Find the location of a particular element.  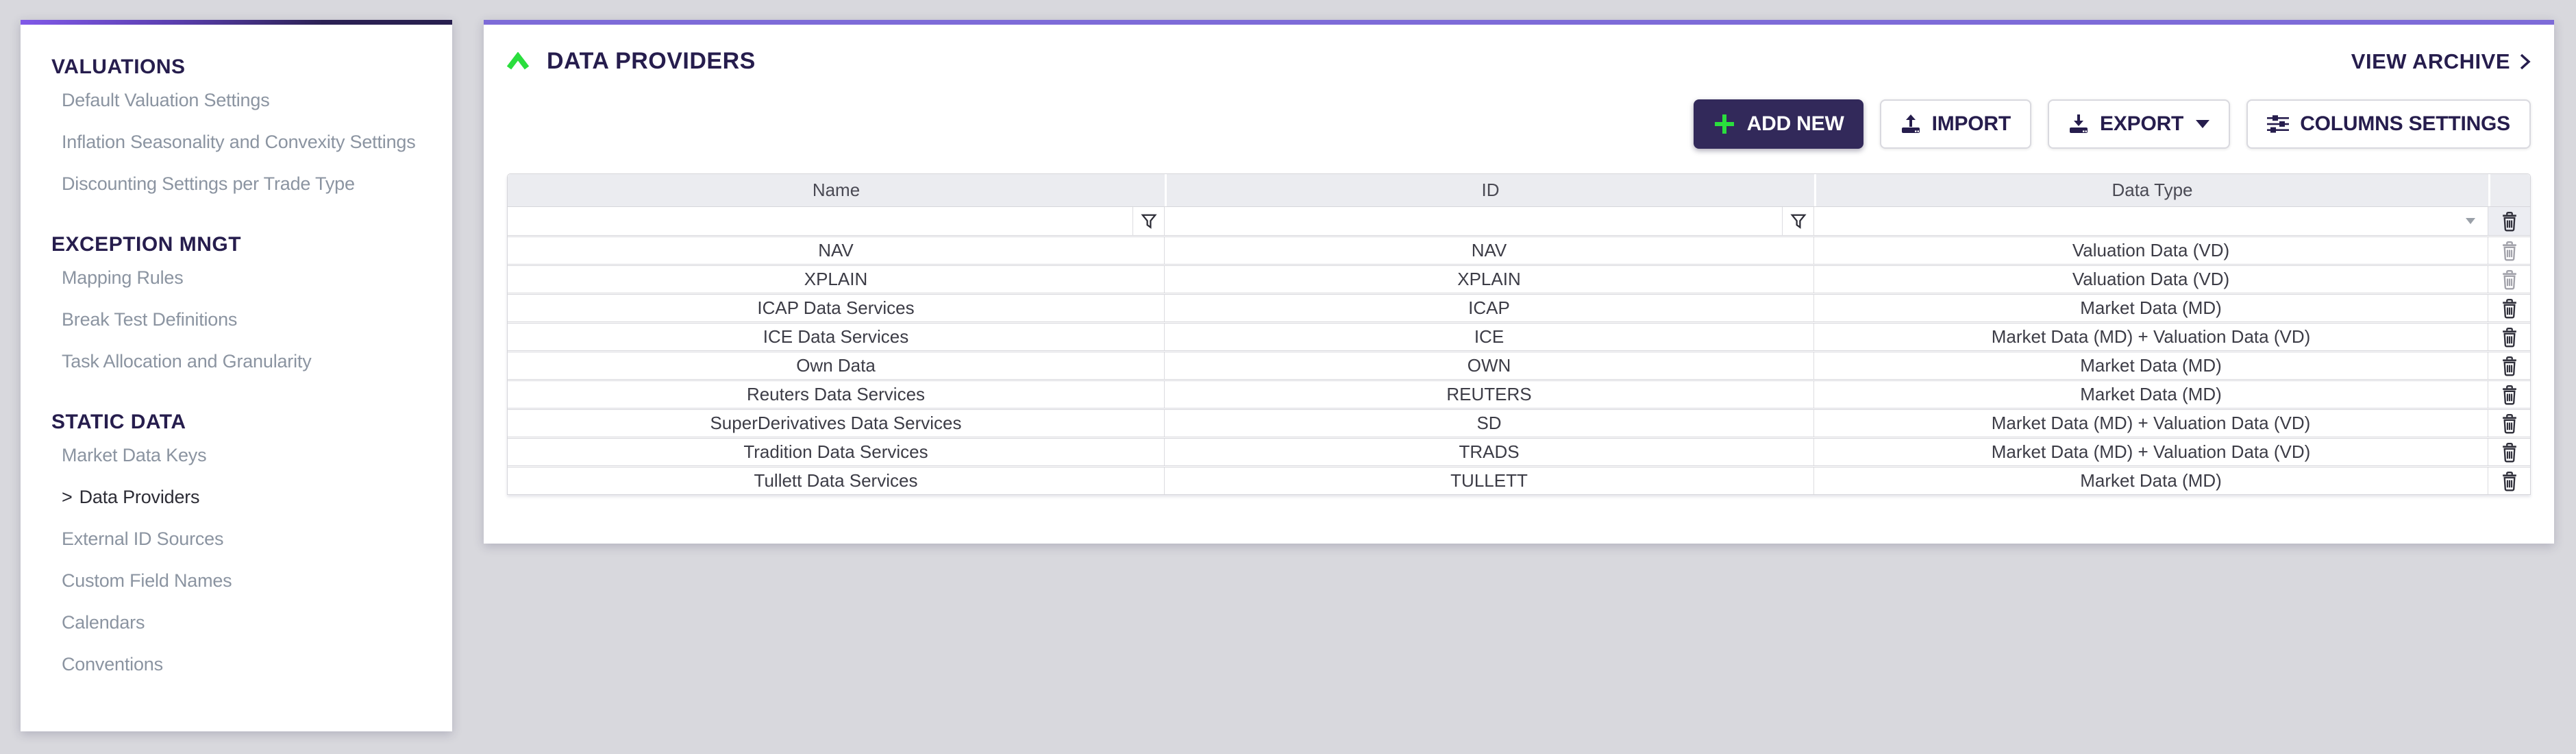

cell-name: ICE Data Services is located at coordinates (836, 337).